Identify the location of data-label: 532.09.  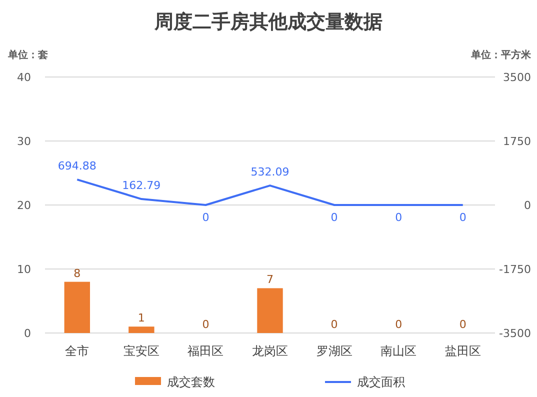
(270, 172).